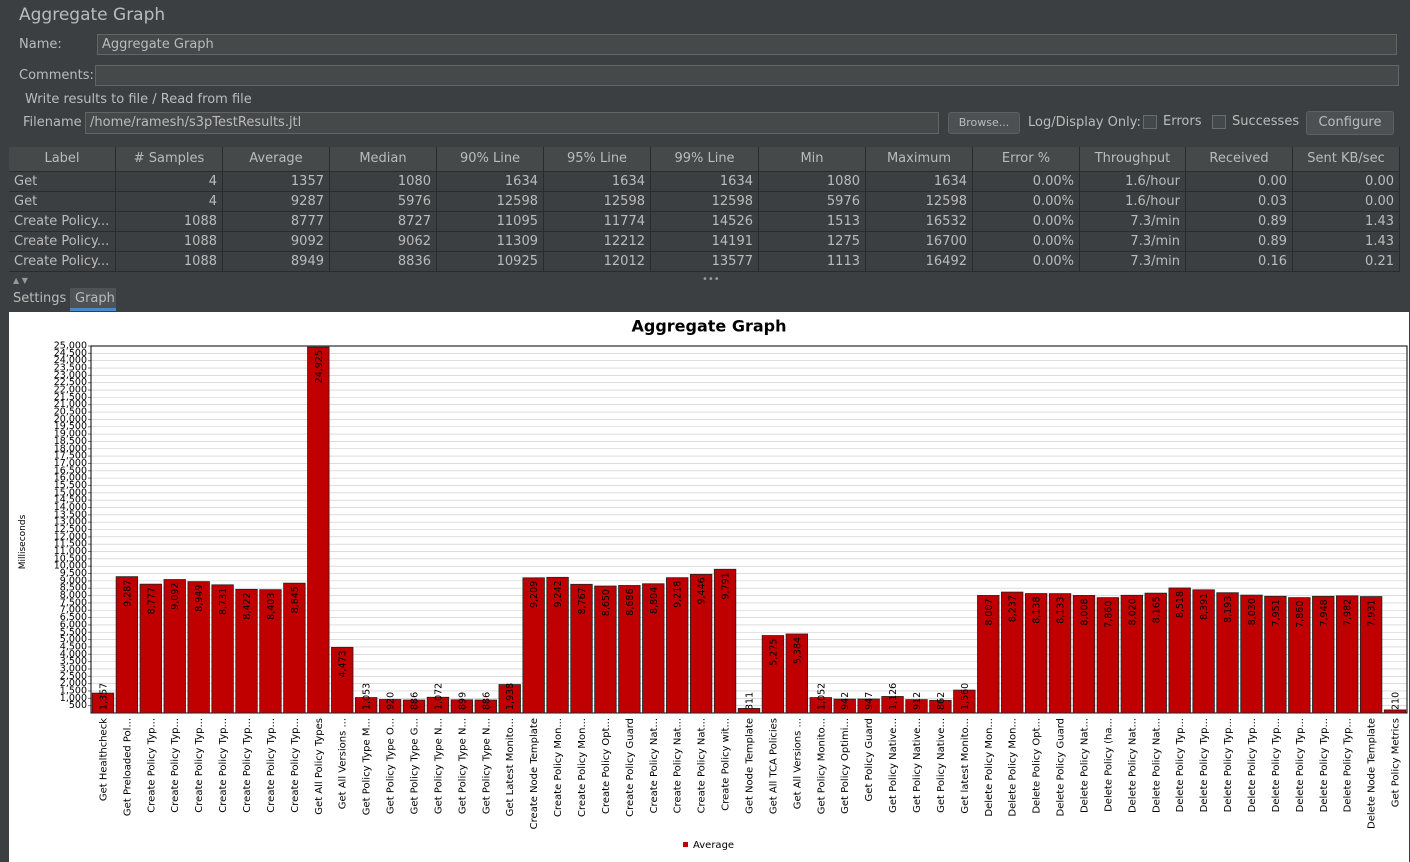  What do you see at coordinates (490, 202) in the screenshot?
I see `table-cell: 12598` at bounding box center [490, 202].